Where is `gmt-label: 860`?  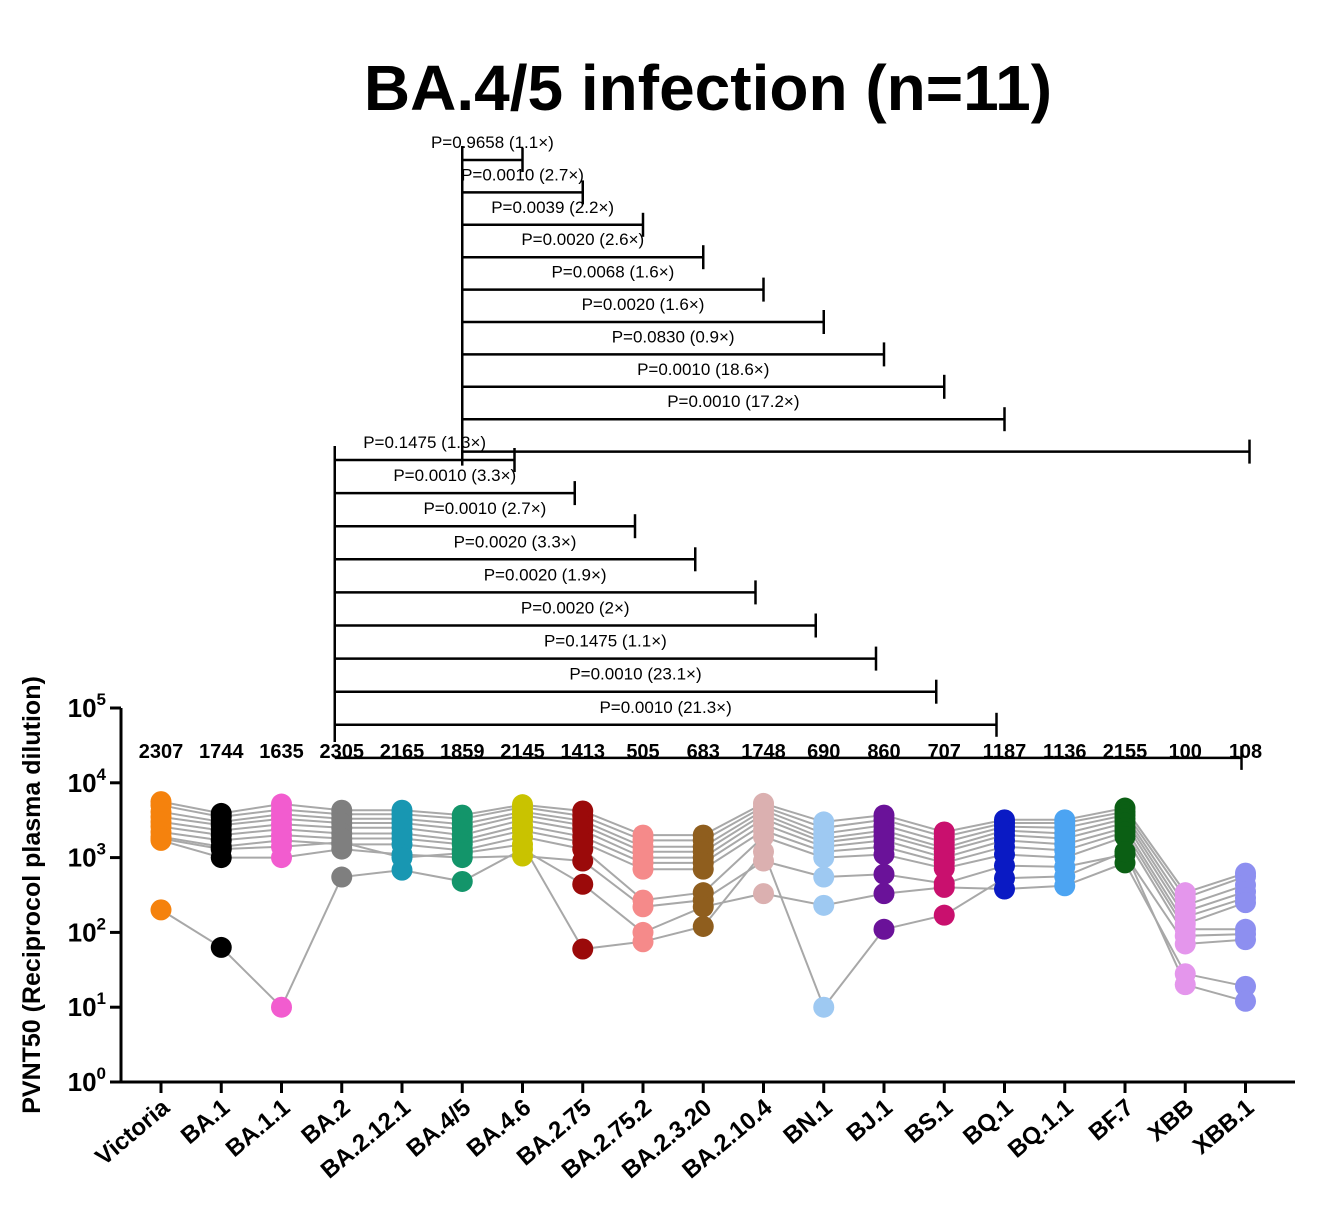 gmt-label: 860 is located at coordinates (883, 752).